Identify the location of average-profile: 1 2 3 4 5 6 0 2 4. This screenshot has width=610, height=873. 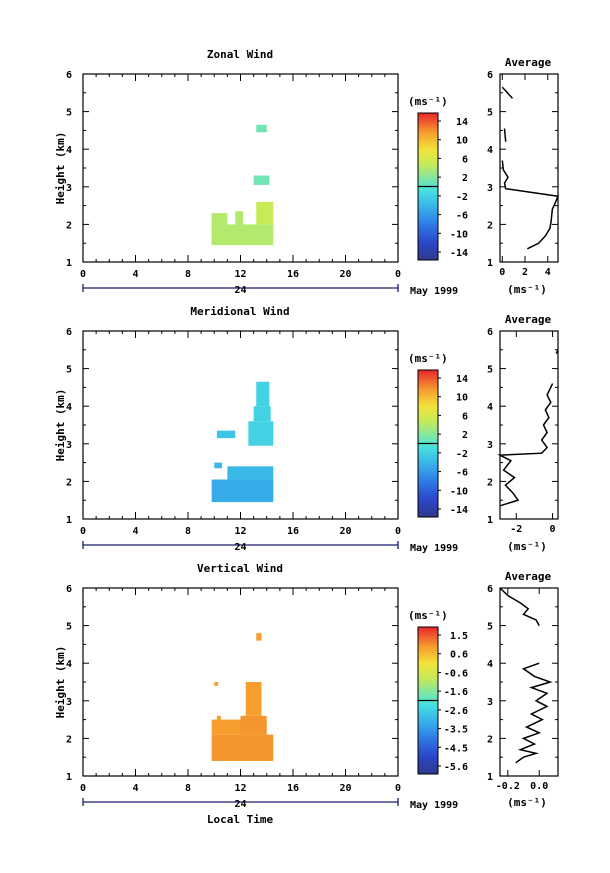
(523, 174).